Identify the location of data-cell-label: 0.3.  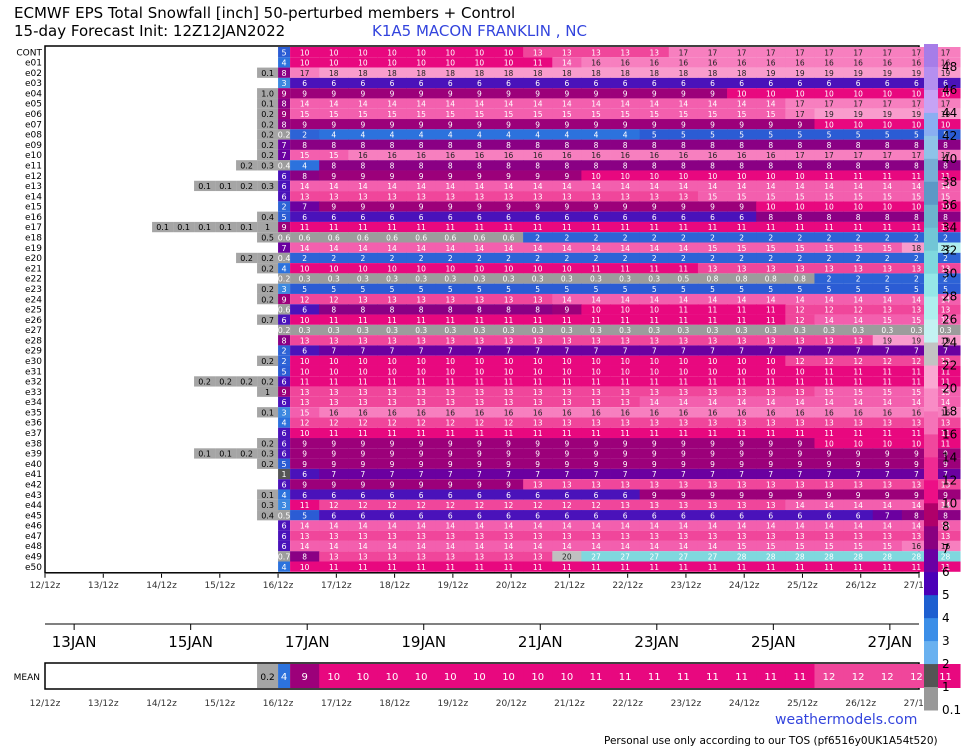
(654, 330).